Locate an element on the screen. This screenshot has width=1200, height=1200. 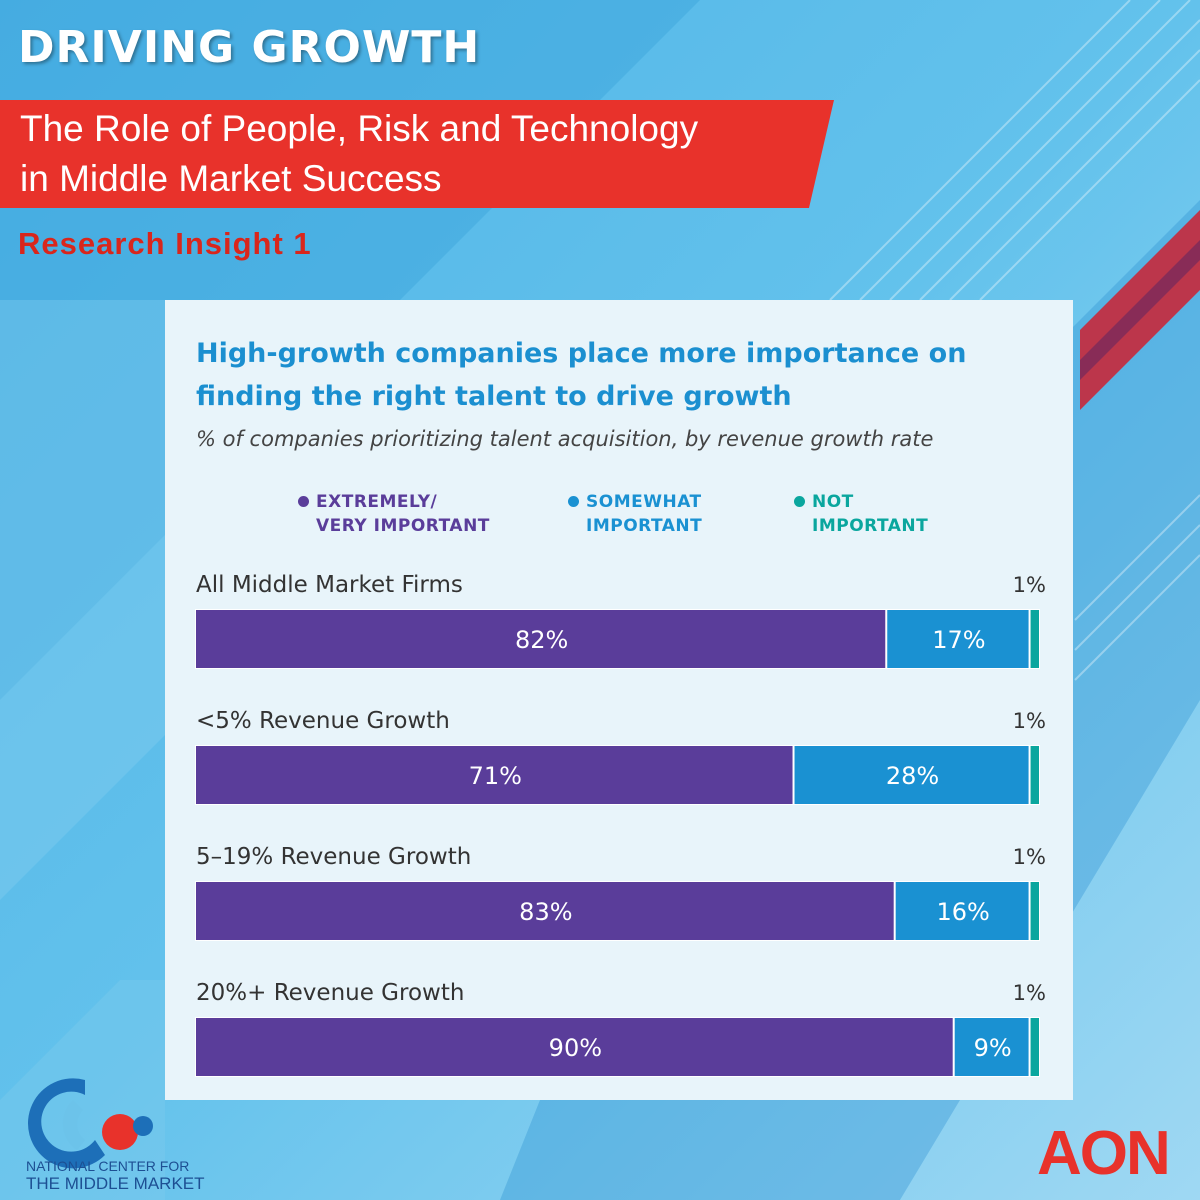
bar-label-extremely-1: 71% is located at coordinates (495, 776).